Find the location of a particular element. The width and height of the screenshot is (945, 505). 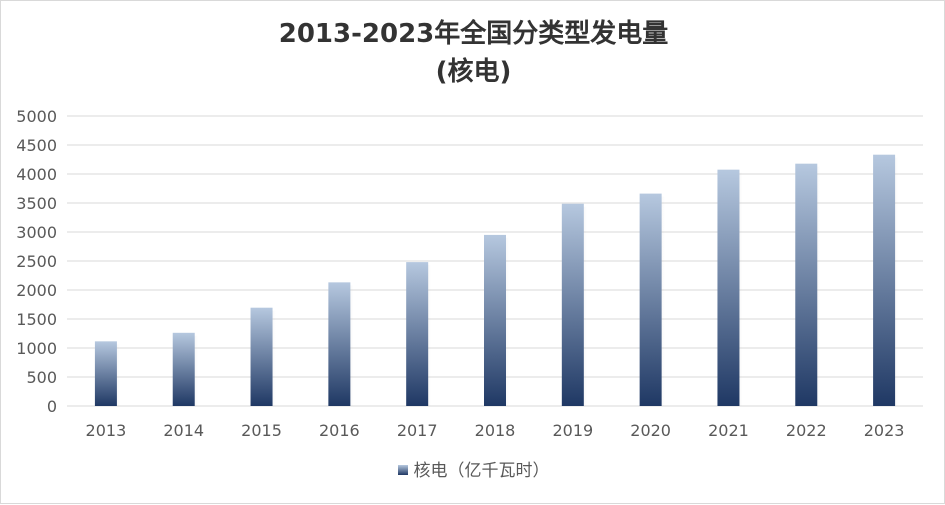

x-tick-label: 2014 is located at coordinates (183, 430).